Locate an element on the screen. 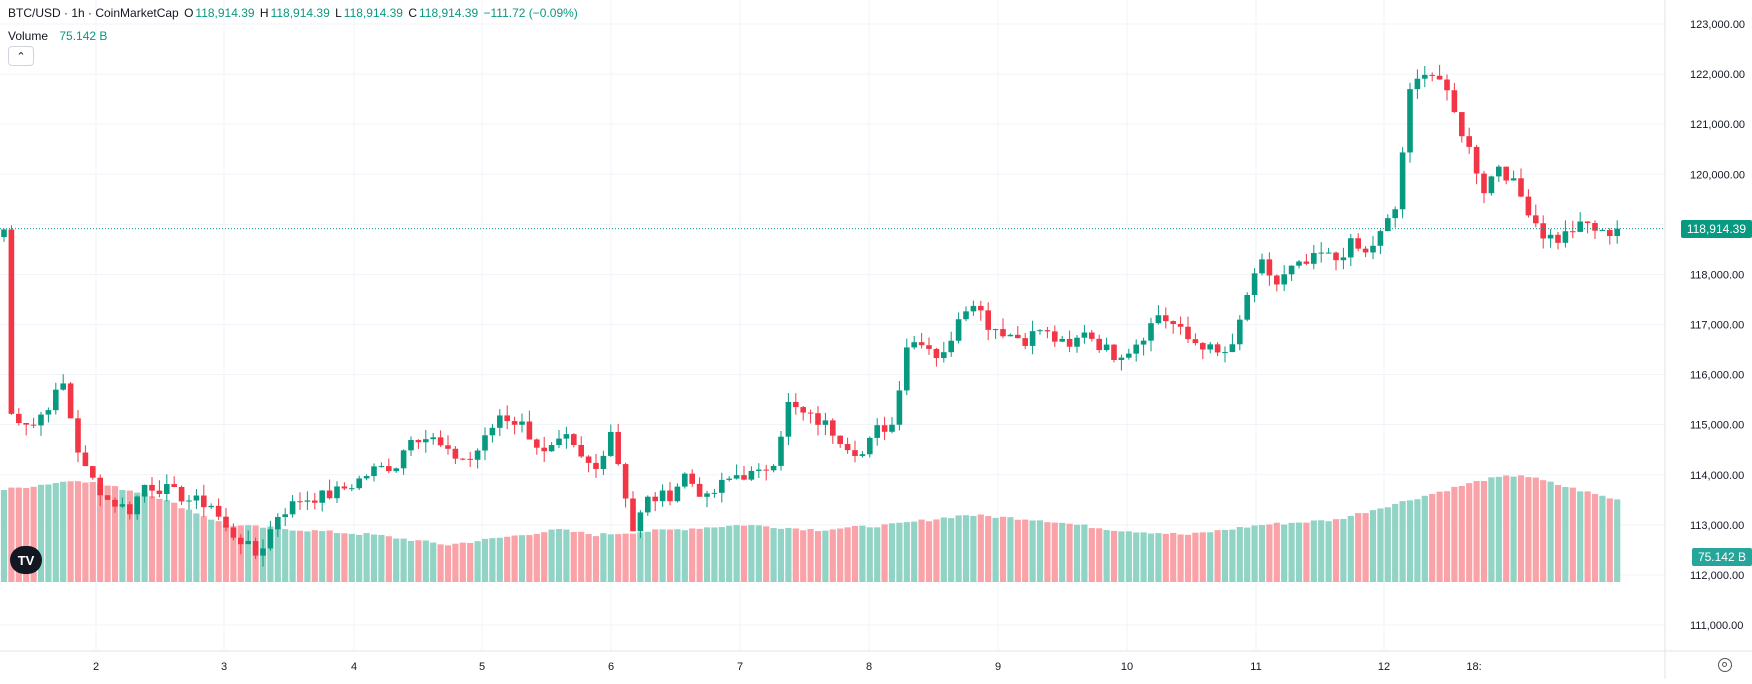 This screenshot has width=1752, height=684. volume-label: Volume is located at coordinates (28, 36).